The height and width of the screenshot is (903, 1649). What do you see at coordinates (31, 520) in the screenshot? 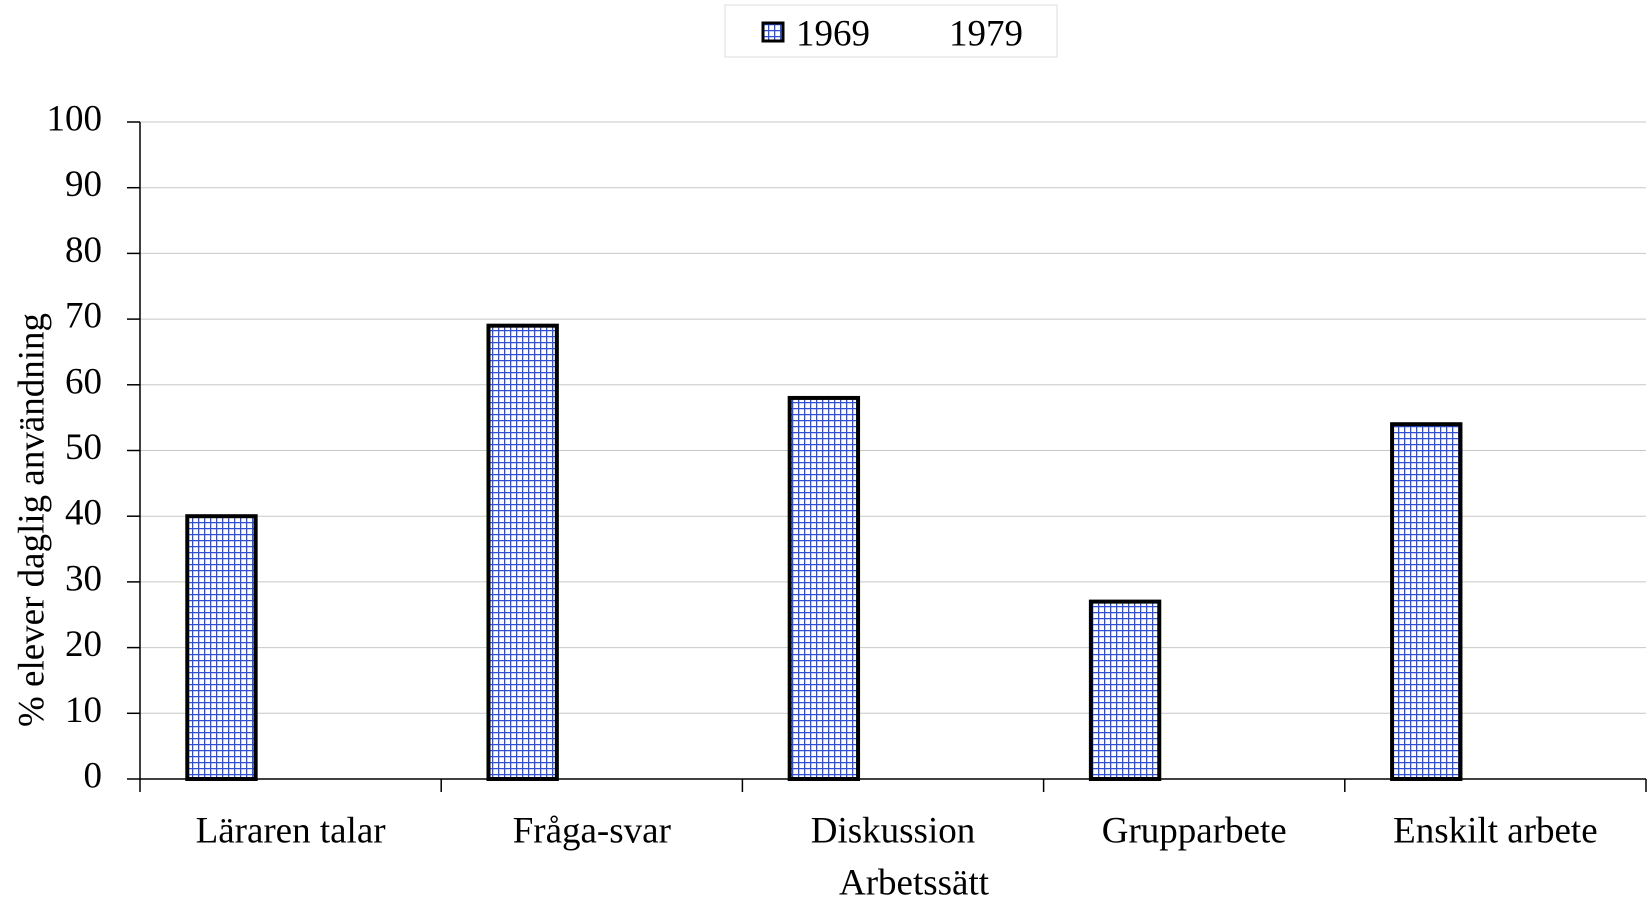
I see `y-axis-label: % elever daglig användning` at bounding box center [31, 520].